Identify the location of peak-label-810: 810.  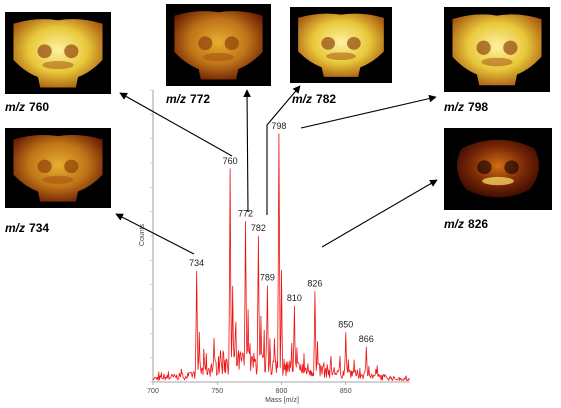
(294, 298).